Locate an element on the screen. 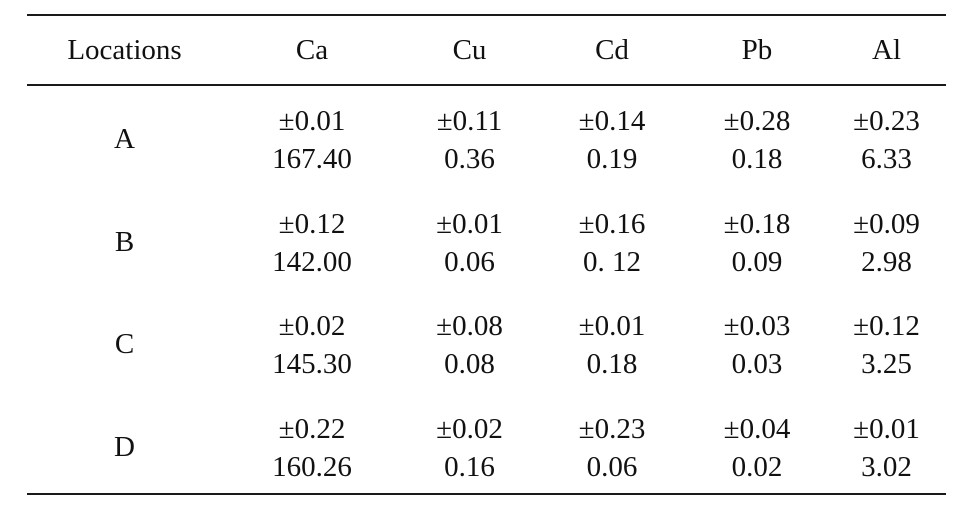  mean-value: 0.08 is located at coordinates (469, 364).